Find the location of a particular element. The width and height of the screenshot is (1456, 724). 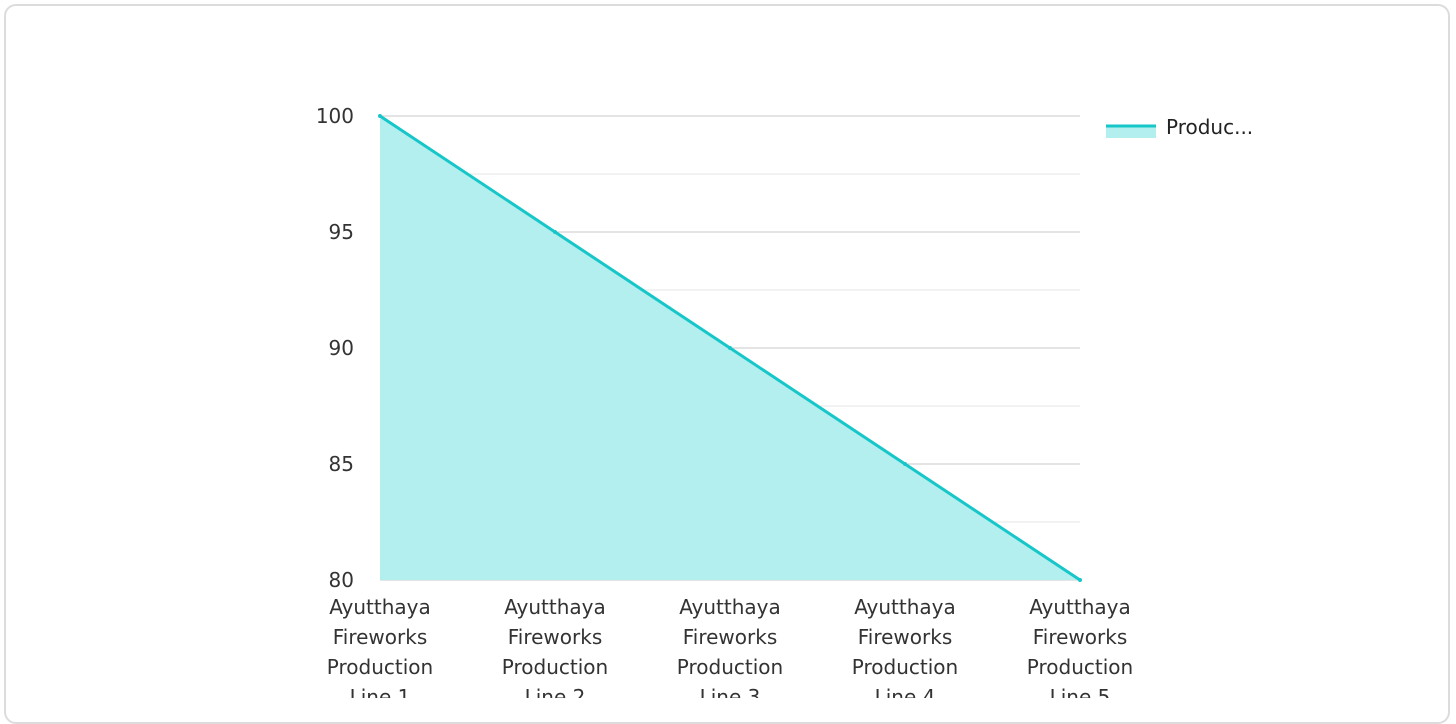

y-tick-label: 100 is located at coordinates (335, 116).